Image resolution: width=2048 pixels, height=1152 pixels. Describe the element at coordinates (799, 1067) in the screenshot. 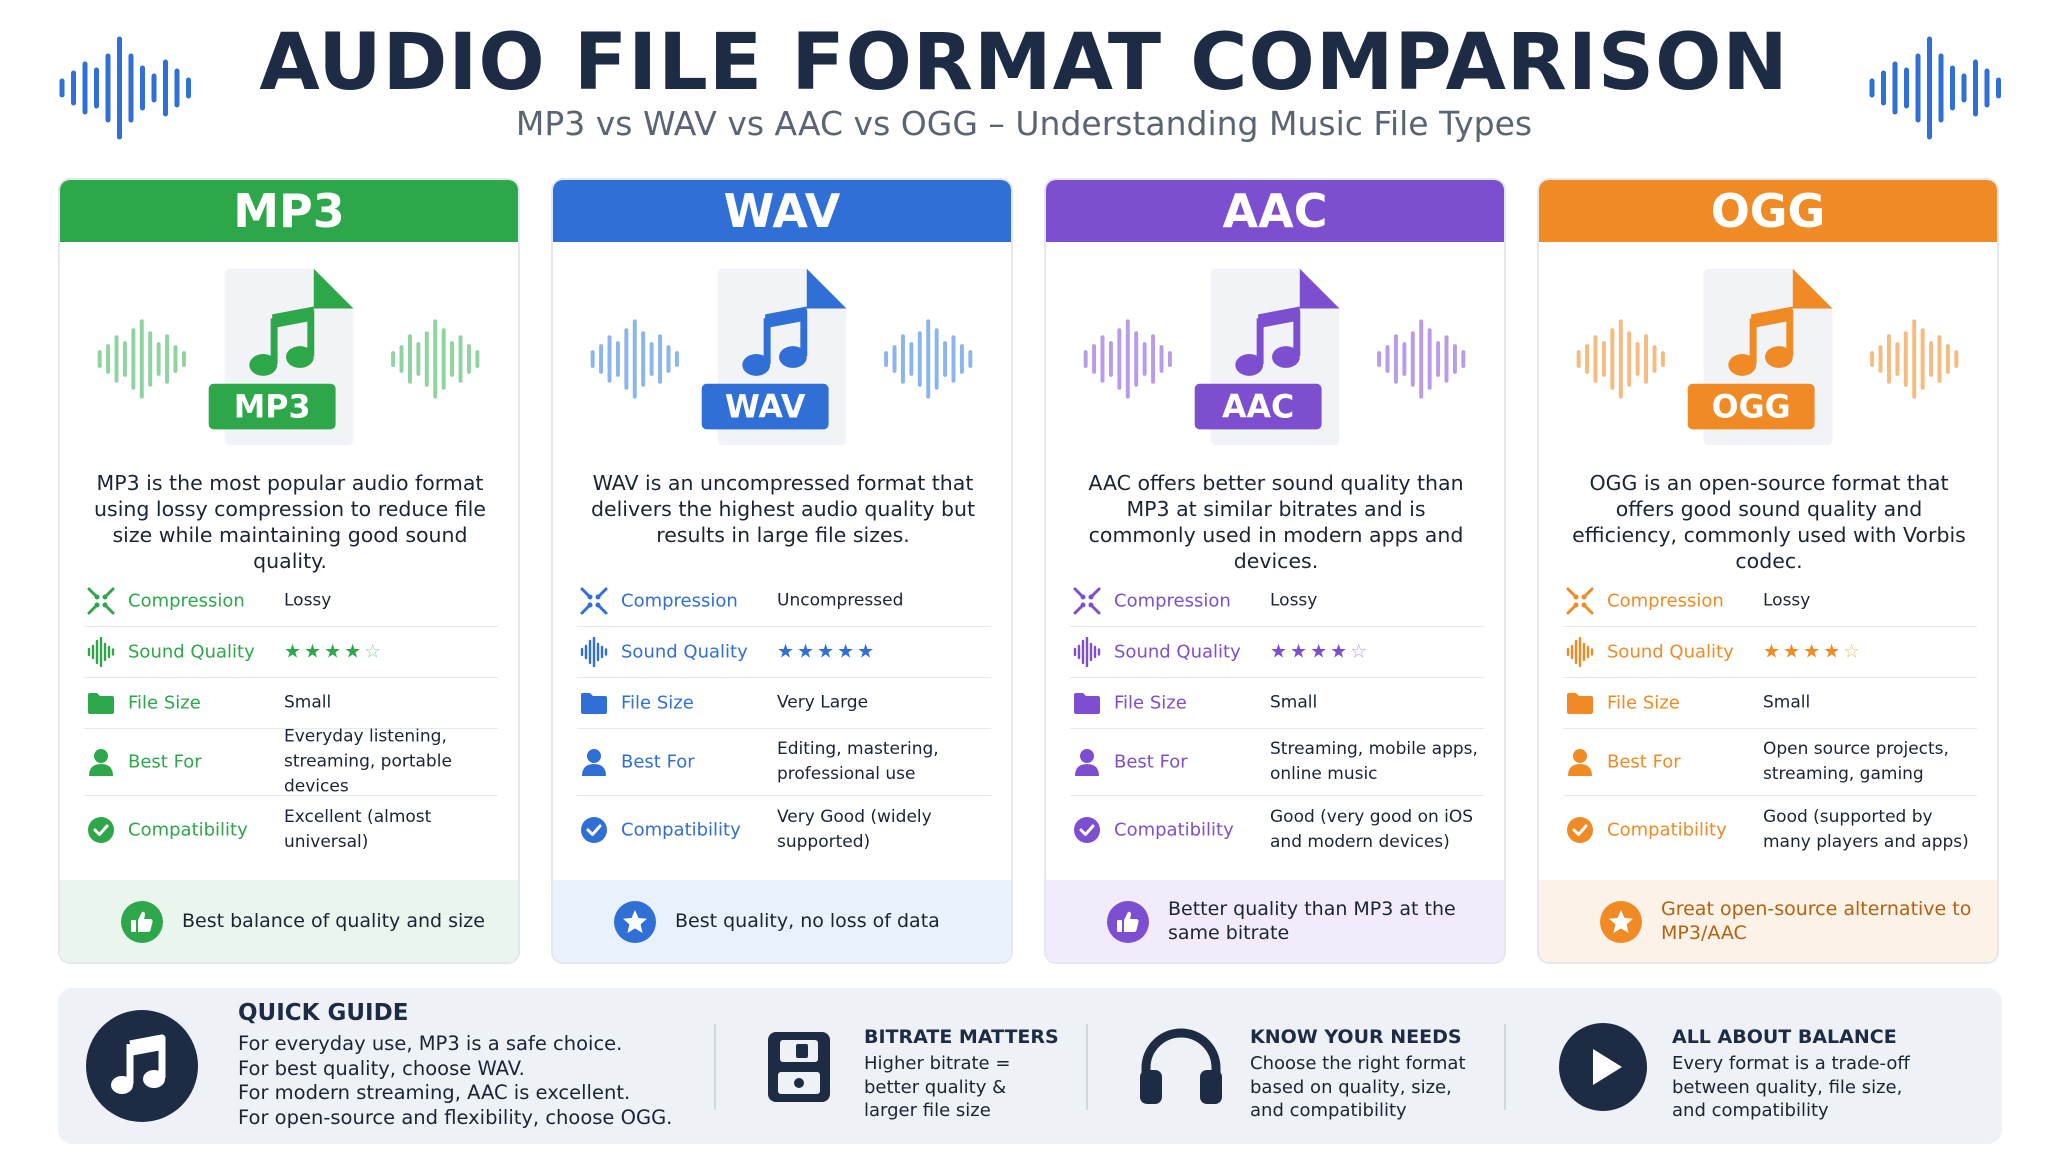

I see `floppy-disk-icon` at that location.